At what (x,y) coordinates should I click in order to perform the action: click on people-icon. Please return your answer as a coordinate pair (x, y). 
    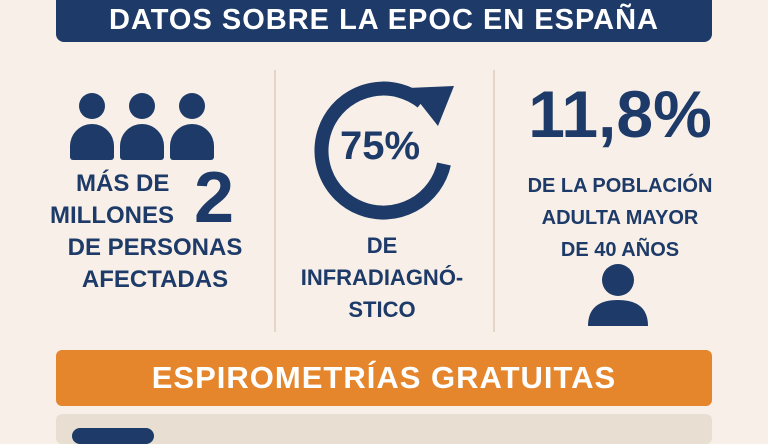
    Looking at the image, I should click on (155, 120).